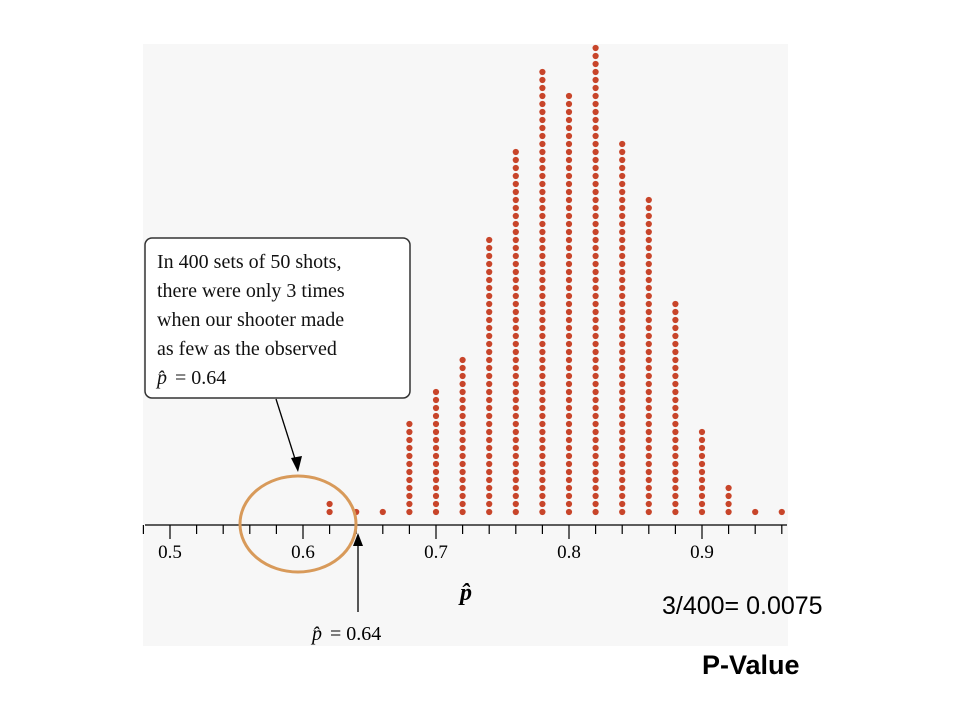 This screenshot has width=960, height=720. I want to click on tick-label: 0.7, so click(436, 552).